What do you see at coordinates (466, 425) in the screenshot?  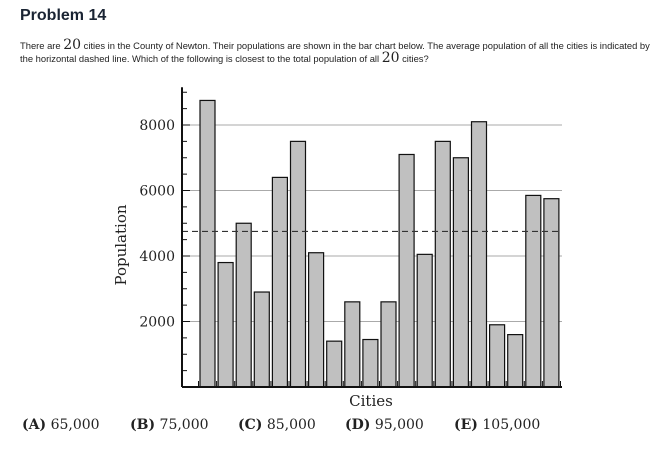 I see `choice-label: (E)` at bounding box center [466, 425].